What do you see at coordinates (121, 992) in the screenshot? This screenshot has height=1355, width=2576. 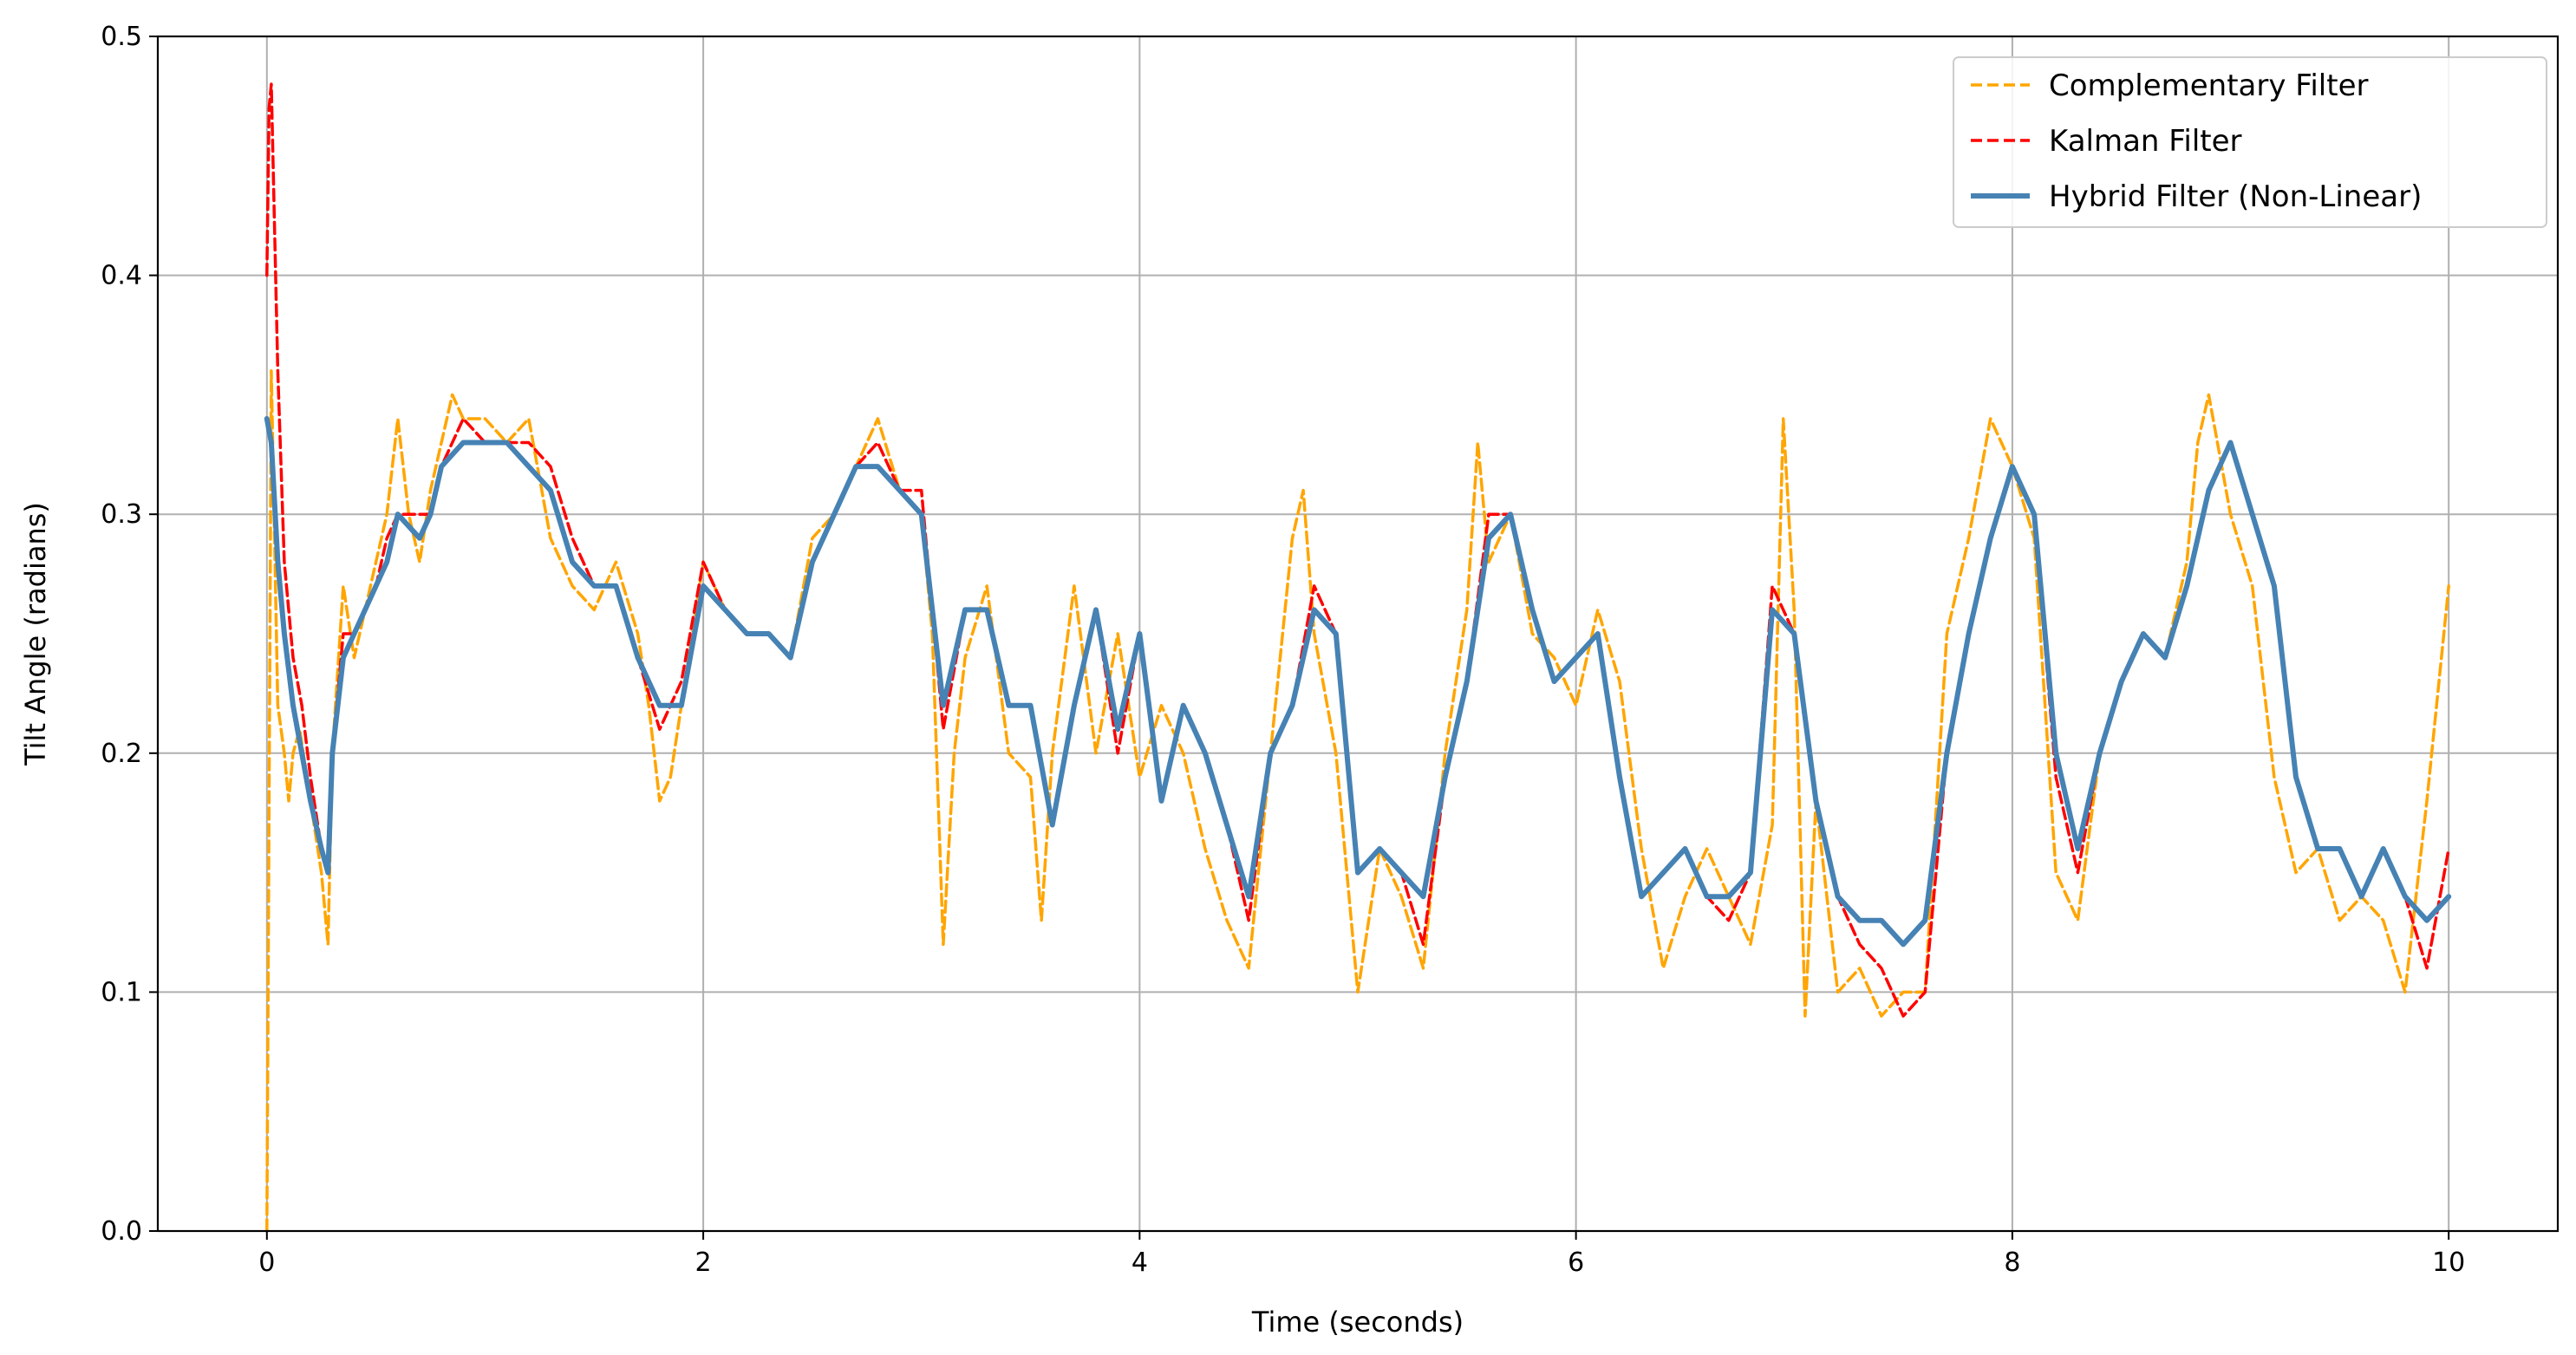 I see `y-tick-label: 0.1` at bounding box center [121, 992].